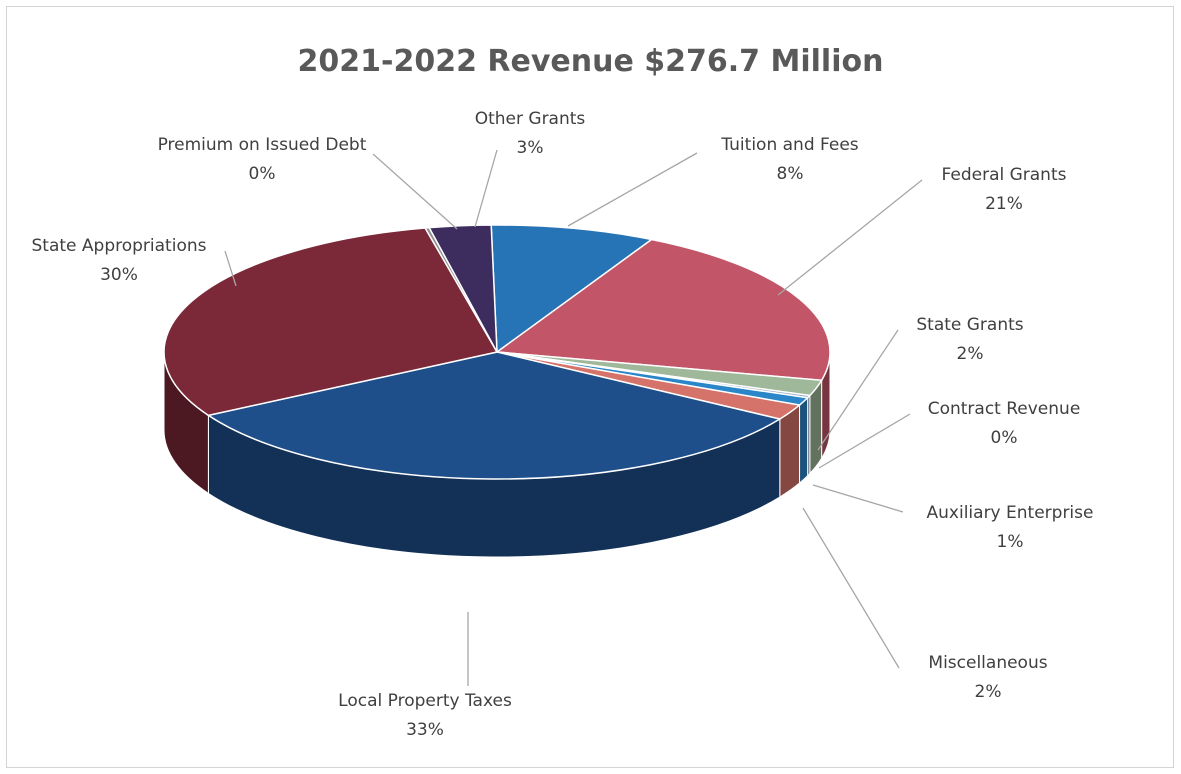  What do you see at coordinates (864, 441) in the screenshot?
I see `leader-line-contract-revenue` at bounding box center [864, 441].